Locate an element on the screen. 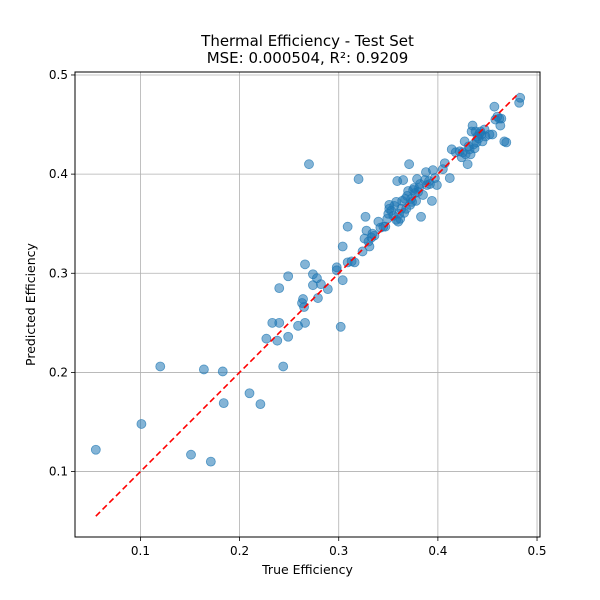 This screenshot has height=600, width=600. x-tick-label: 0.3 is located at coordinates (338, 551).